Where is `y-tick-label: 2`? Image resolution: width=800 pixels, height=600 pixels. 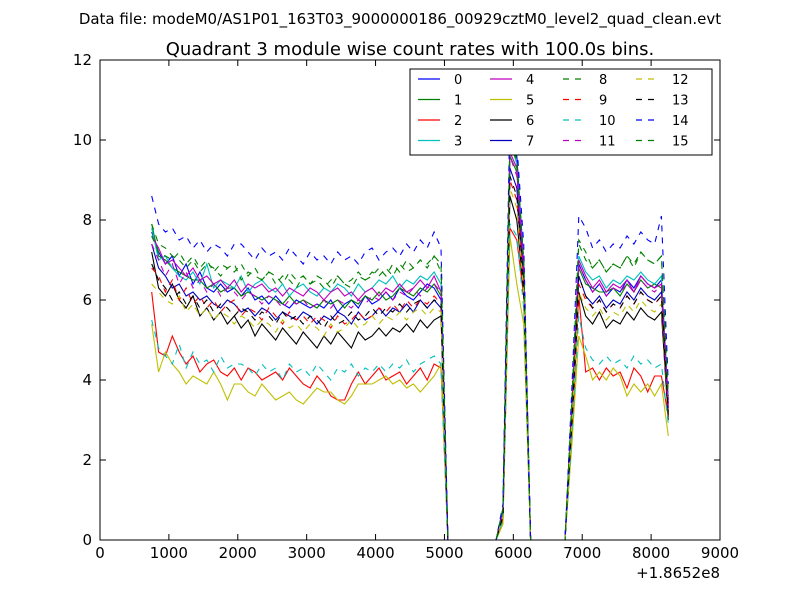 y-tick-label: 2 is located at coordinates (87, 460).